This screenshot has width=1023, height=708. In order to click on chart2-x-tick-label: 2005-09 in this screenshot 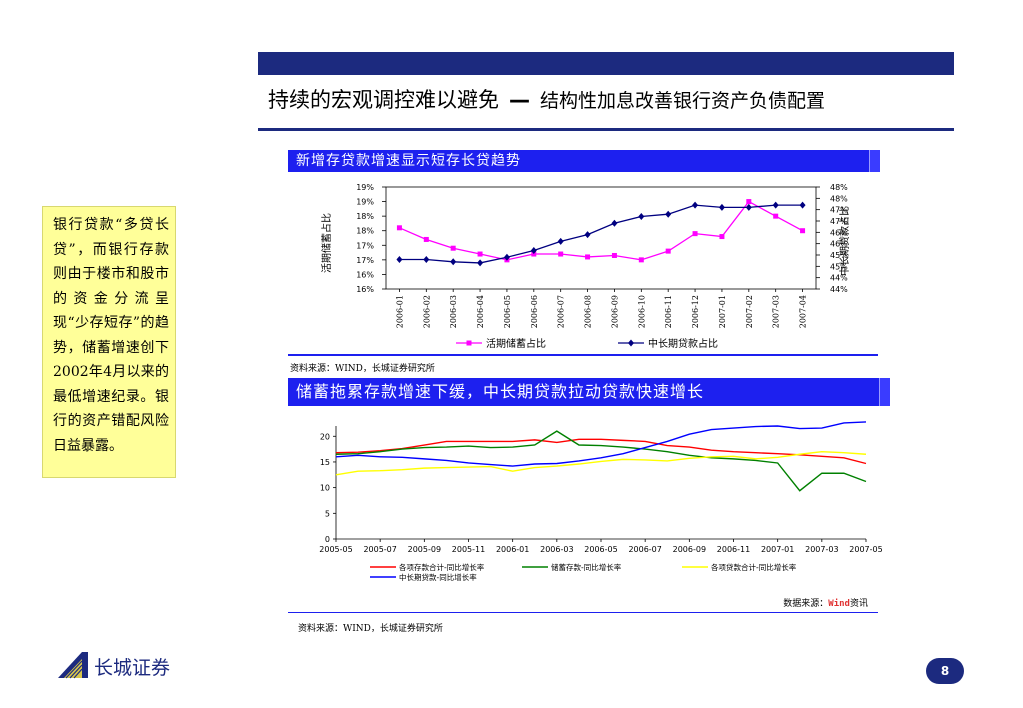, I will do `click(424, 549)`.